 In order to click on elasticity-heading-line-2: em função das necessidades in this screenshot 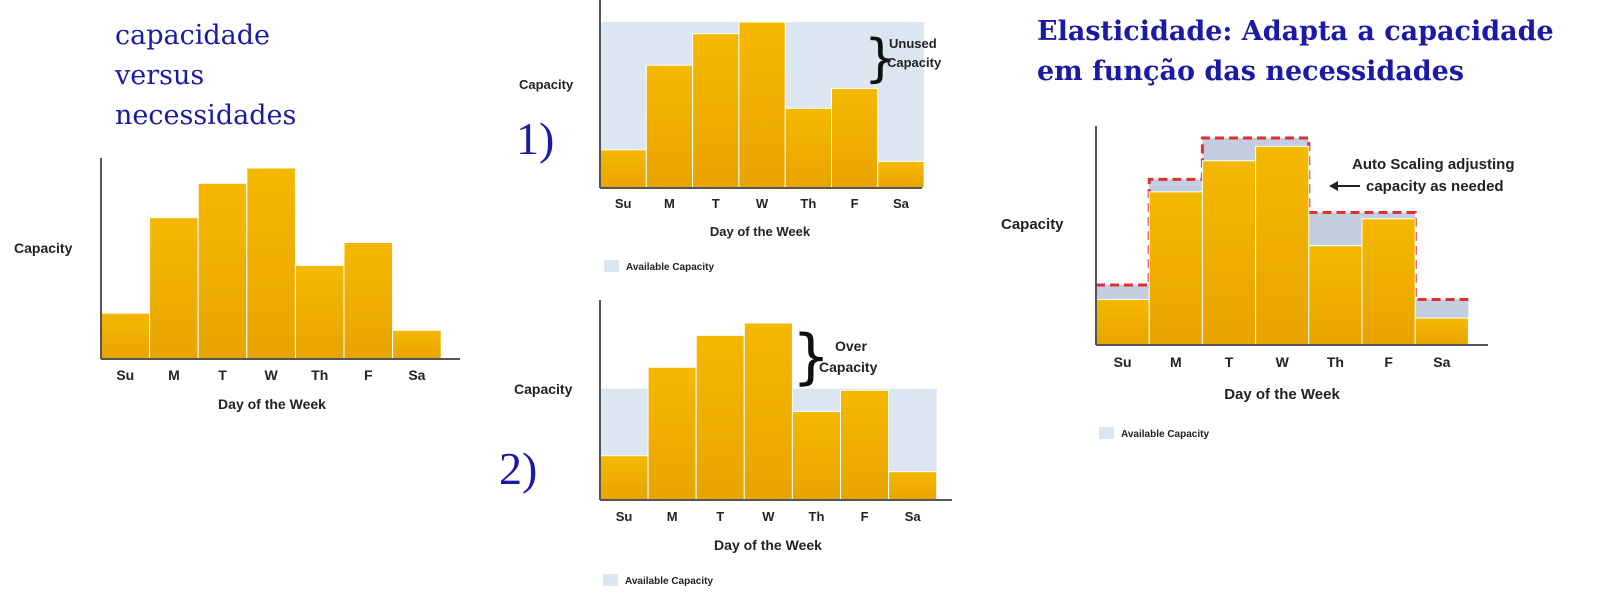, I will do `click(1251, 71)`.